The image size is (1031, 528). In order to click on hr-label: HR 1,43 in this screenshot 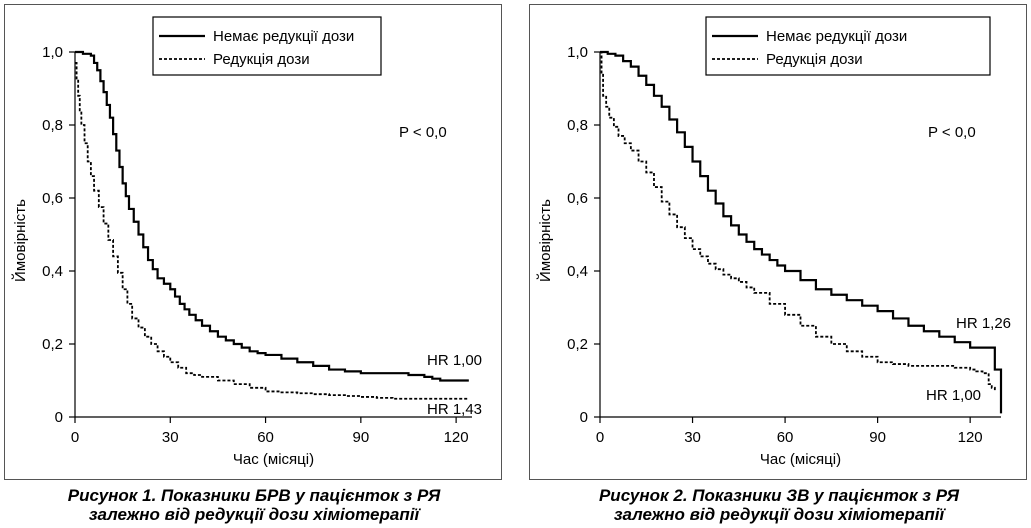, I will do `click(454, 409)`.